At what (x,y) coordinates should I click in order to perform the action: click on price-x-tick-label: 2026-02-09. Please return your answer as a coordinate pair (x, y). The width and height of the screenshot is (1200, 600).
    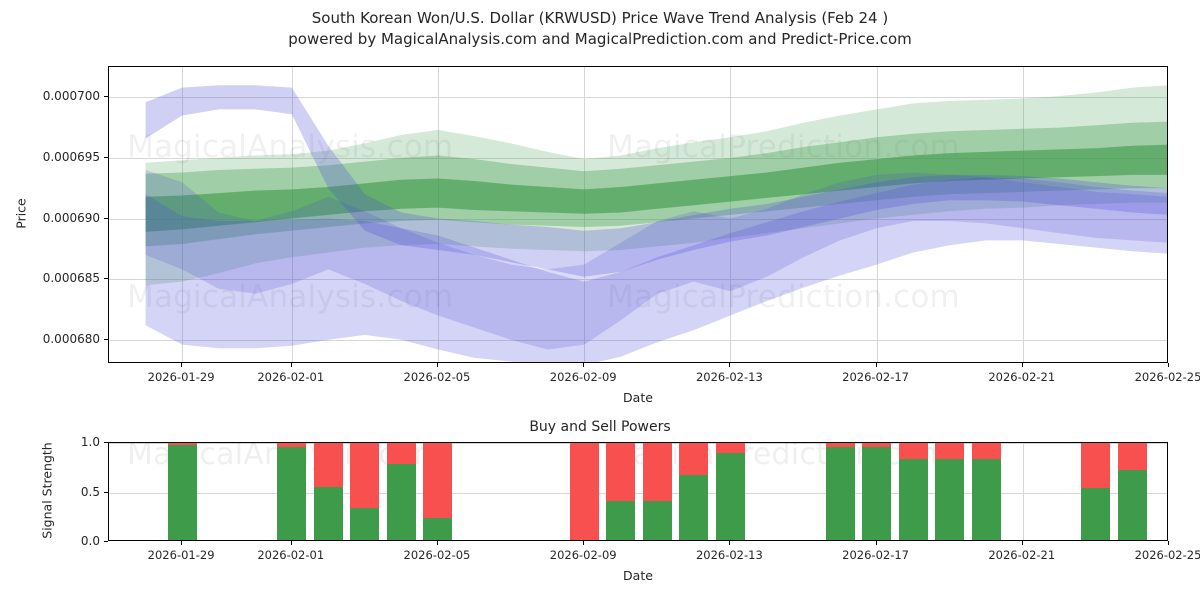
    Looking at the image, I should click on (583, 377).